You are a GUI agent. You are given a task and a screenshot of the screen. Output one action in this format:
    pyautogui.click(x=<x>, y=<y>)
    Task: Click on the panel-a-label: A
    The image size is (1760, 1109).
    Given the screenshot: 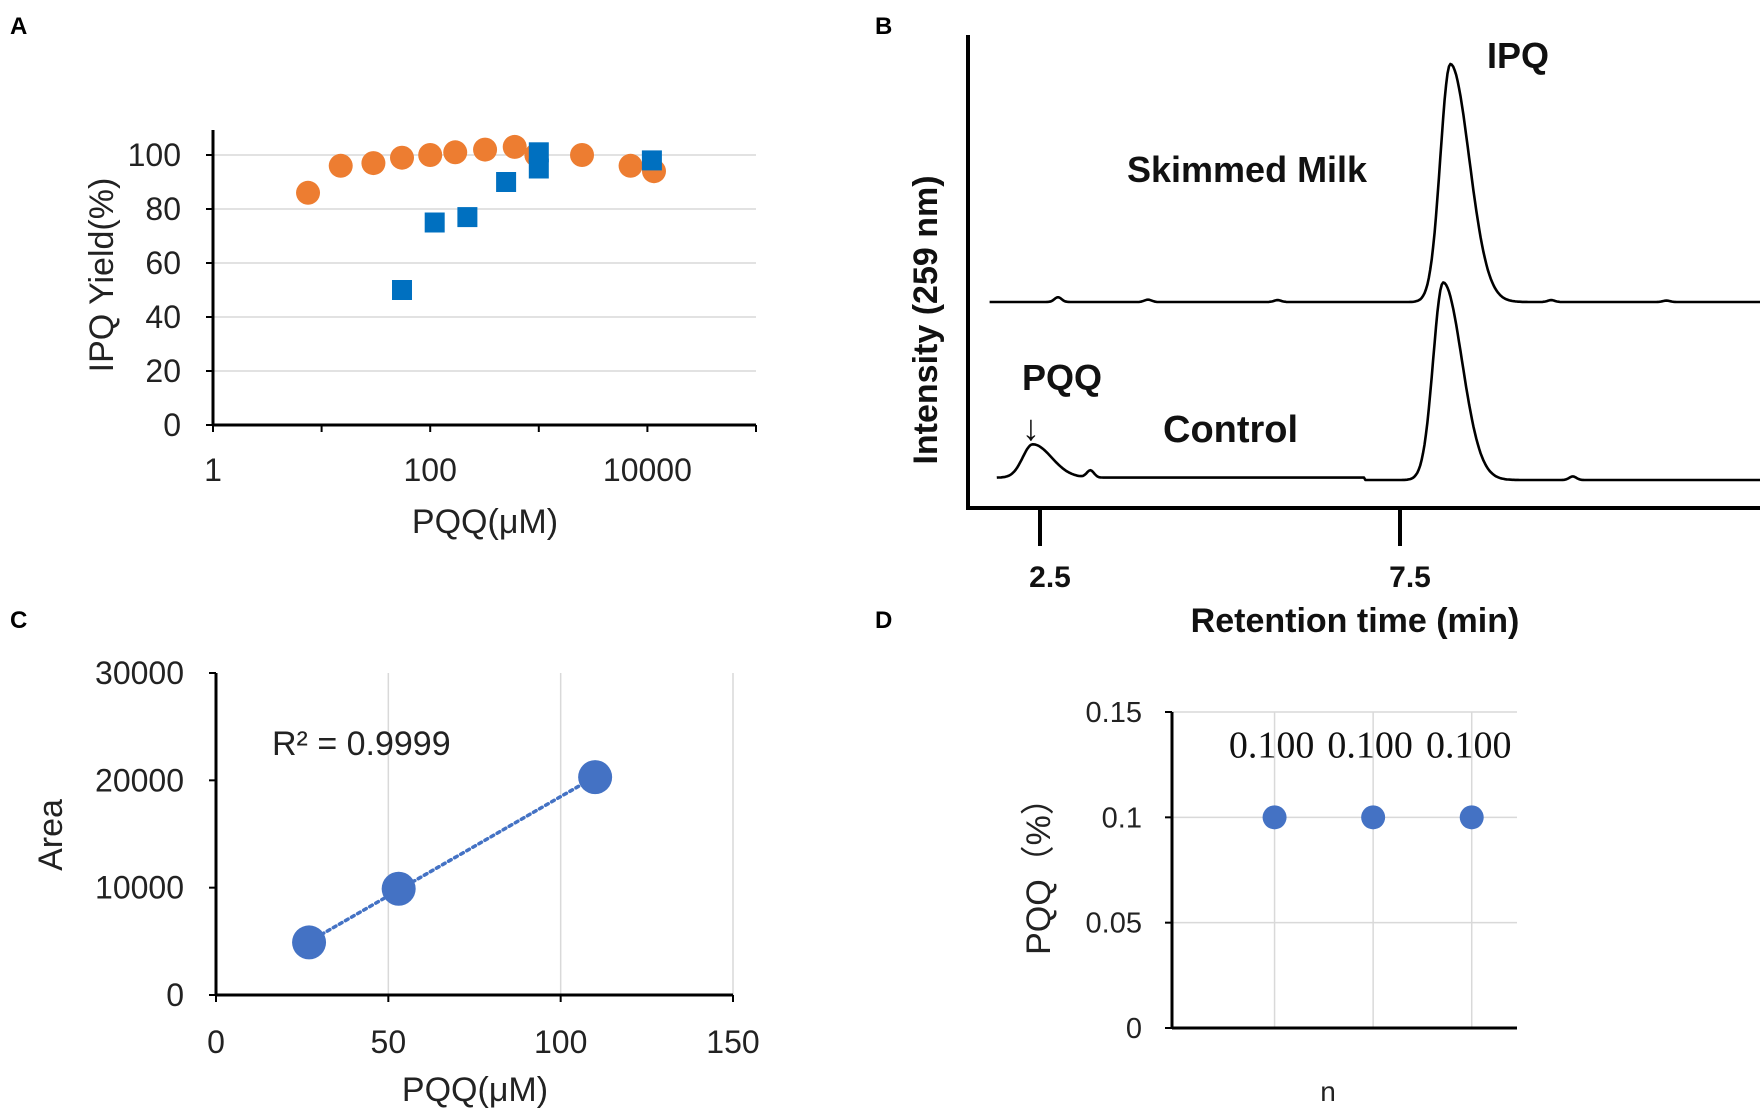 What is the action you would take?
    pyautogui.click(x=18, y=26)
    